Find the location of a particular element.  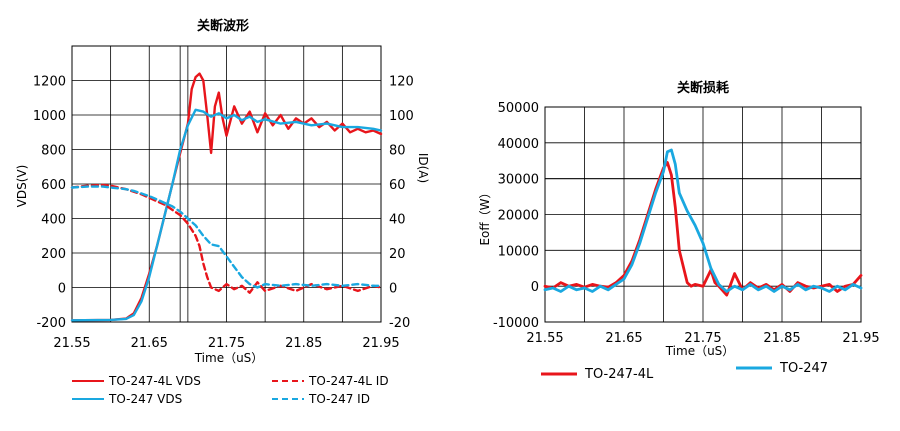

y-tick-label: 40000 is located at coordinates (518, 144).